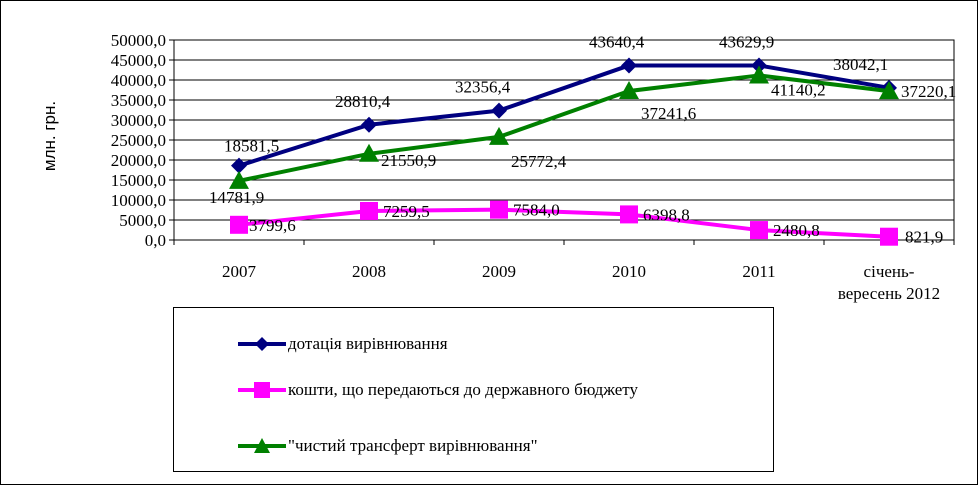  I want to click on y-tick-label: 5000,0, so click(142, 220).